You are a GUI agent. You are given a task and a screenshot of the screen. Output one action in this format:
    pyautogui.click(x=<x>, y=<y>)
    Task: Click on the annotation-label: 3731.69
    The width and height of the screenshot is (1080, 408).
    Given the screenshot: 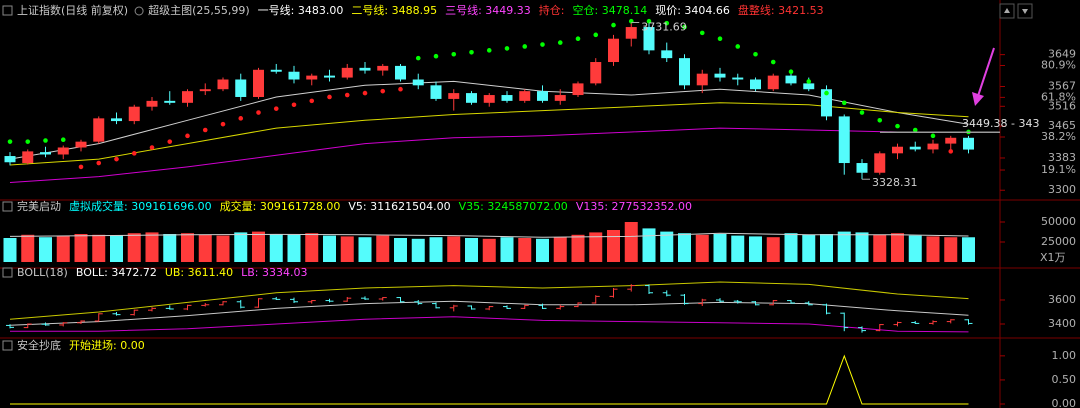 What is the action you would take?
    pyautogui.click(x=664, y=27)
    